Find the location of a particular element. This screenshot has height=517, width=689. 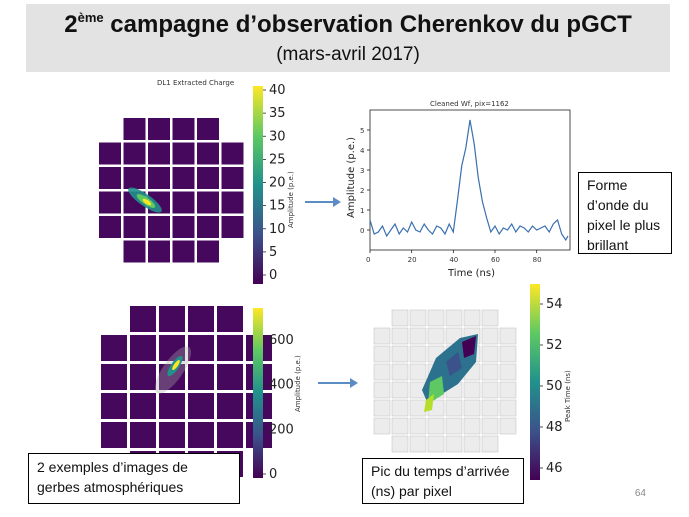

caption-line: (ns) par pixel is located at coordinates (411, 491).